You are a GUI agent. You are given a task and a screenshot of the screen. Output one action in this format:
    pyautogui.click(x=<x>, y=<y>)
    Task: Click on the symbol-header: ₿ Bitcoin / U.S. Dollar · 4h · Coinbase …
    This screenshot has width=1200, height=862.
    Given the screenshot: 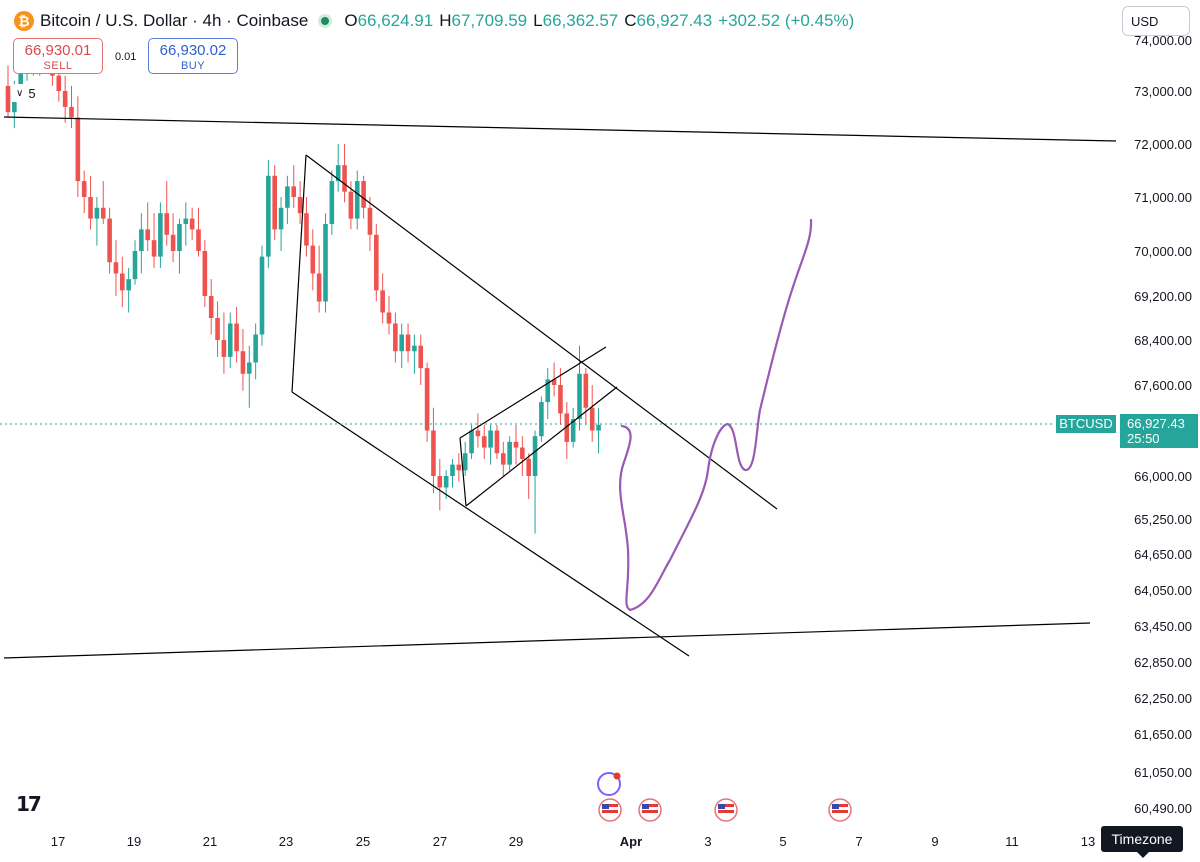 What is the action you would take?
    pyautogui.click(x=434, y=21)
    